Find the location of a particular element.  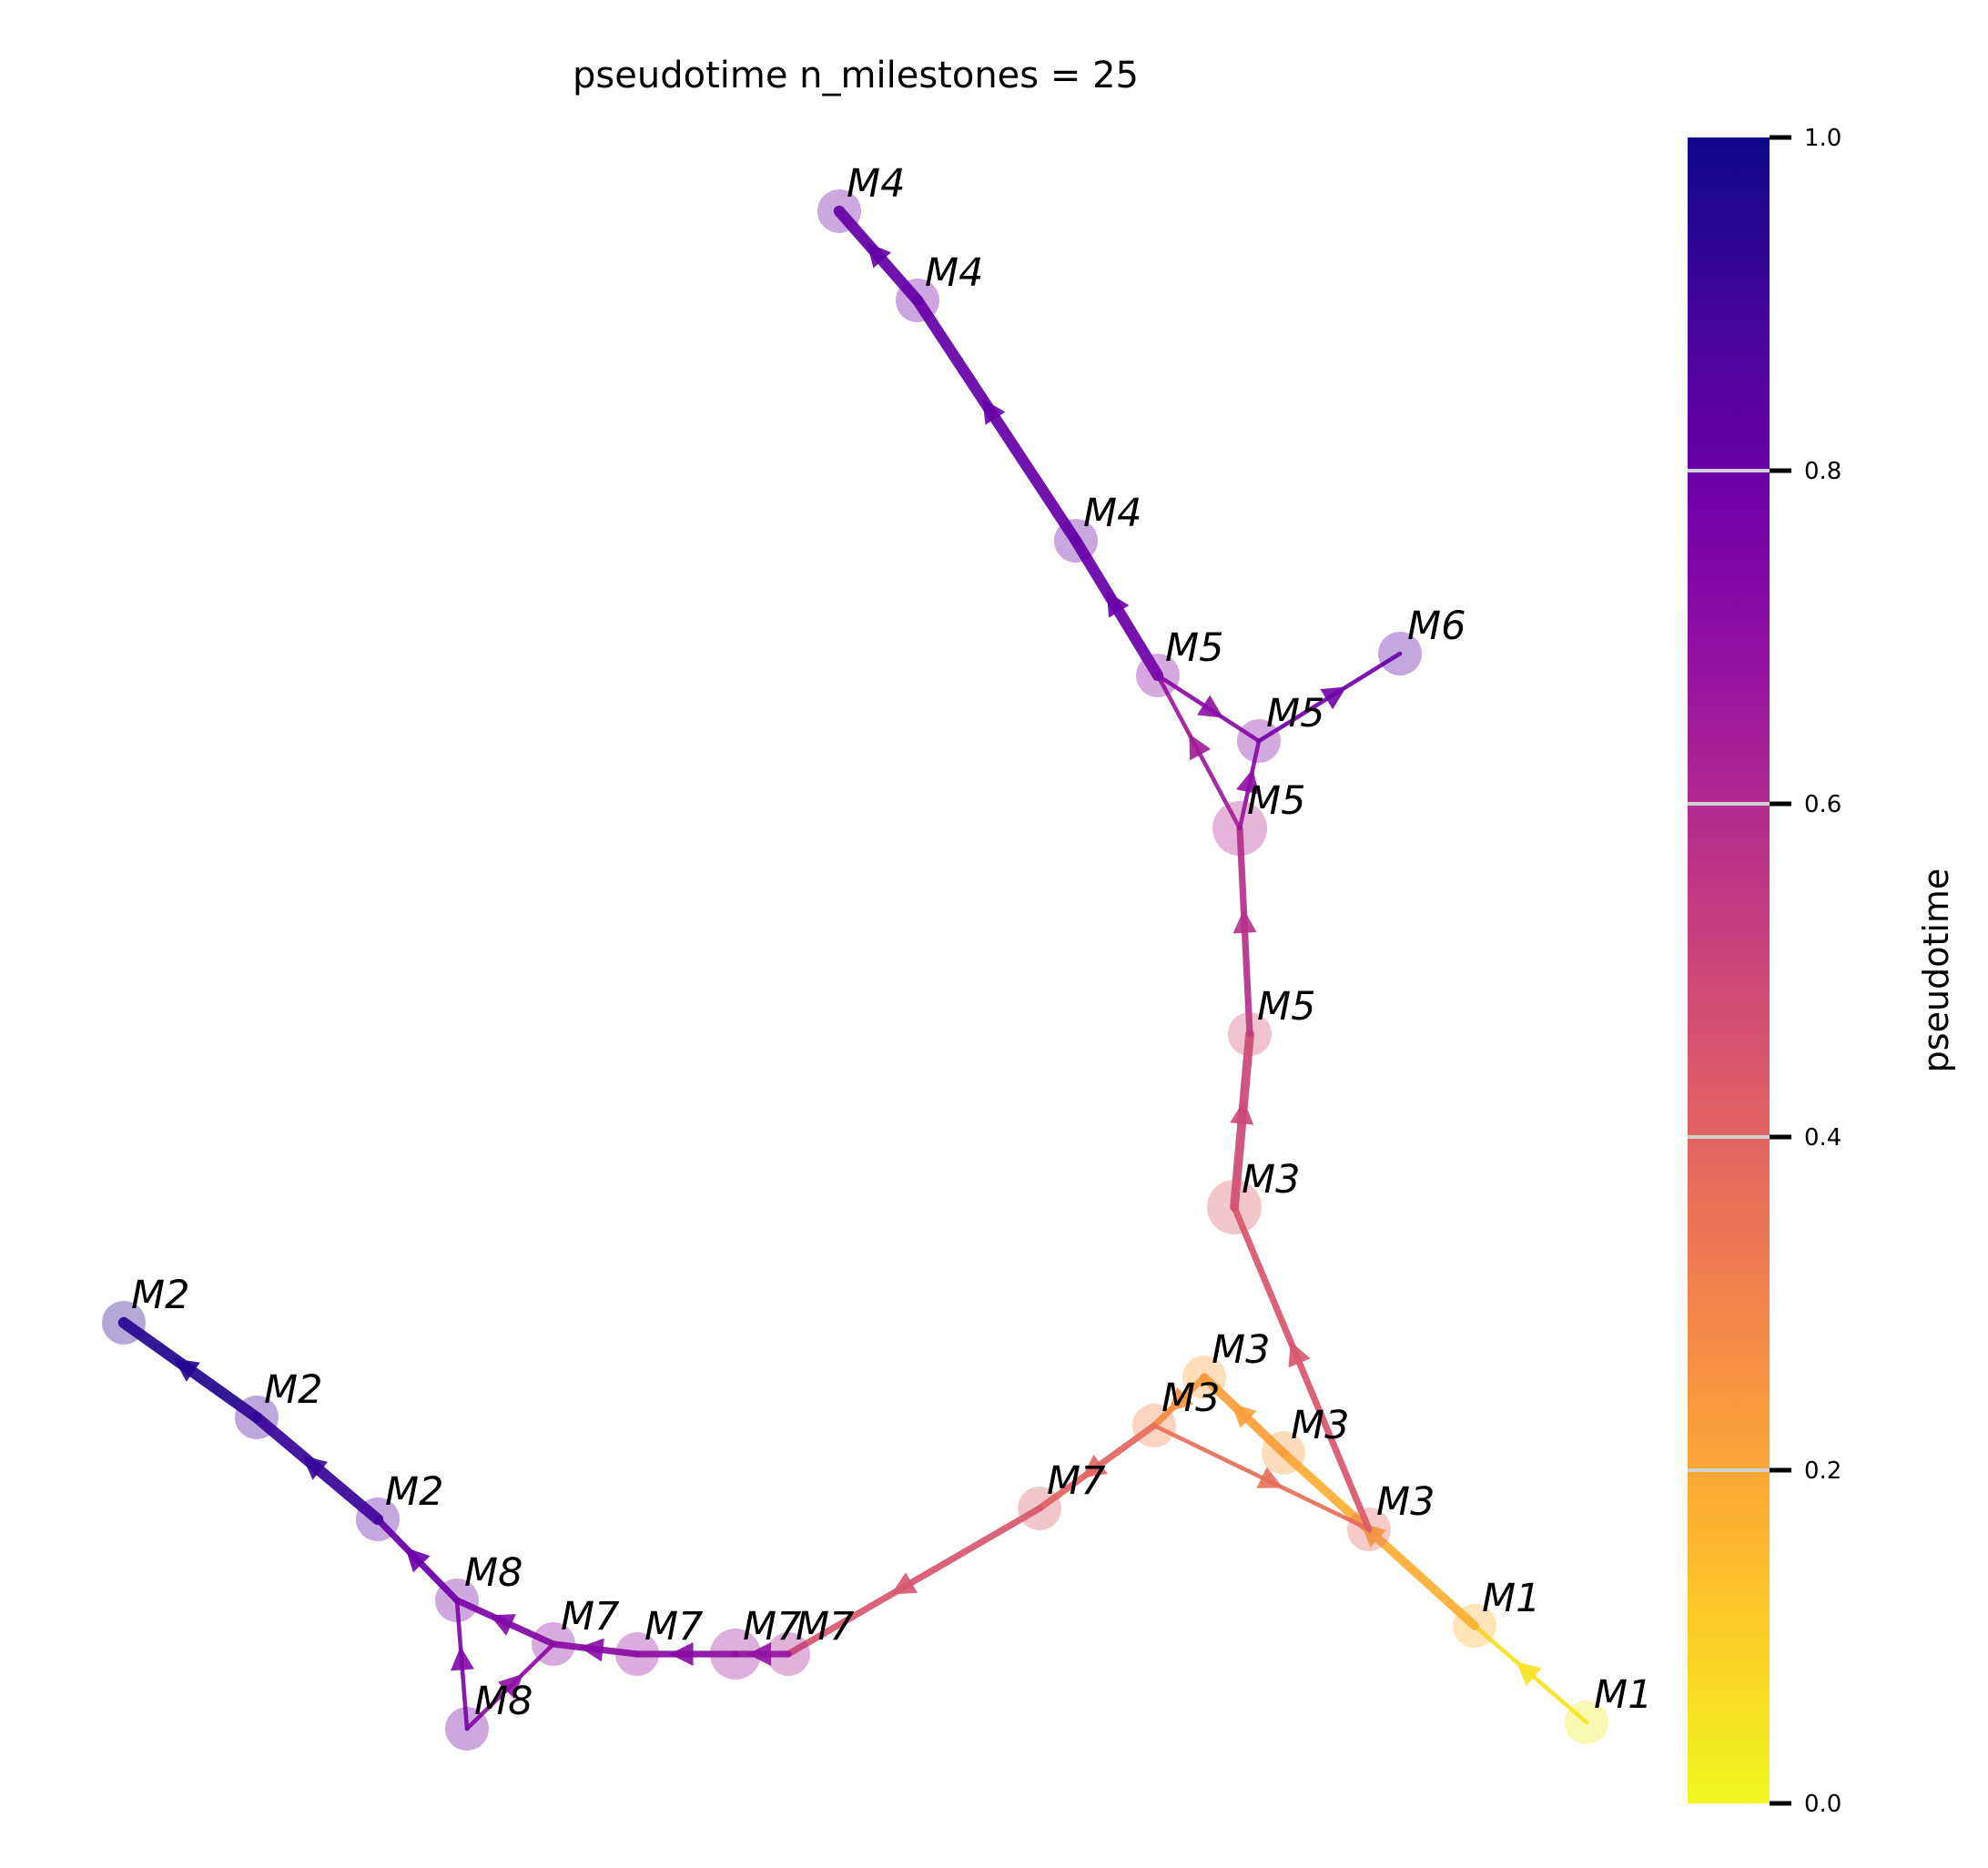

milestone-label-n9: M5 is located at coordinates (1276, 801).